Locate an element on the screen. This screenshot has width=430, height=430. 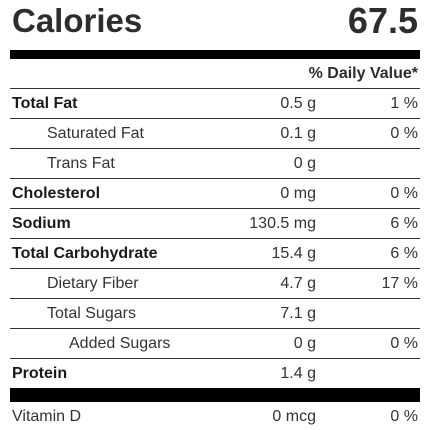
nutrient-row-sodium: Sodium 130.5 mg 6 % is located at coordinates (215, 223).